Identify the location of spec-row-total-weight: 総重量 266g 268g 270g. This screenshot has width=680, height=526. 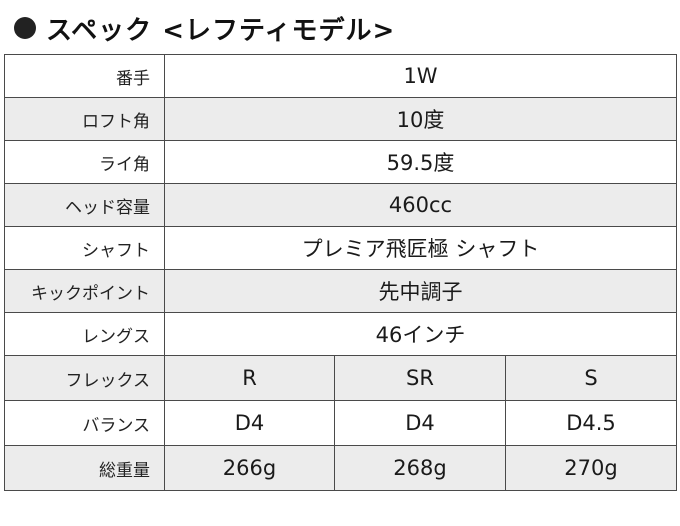
(341, 468).